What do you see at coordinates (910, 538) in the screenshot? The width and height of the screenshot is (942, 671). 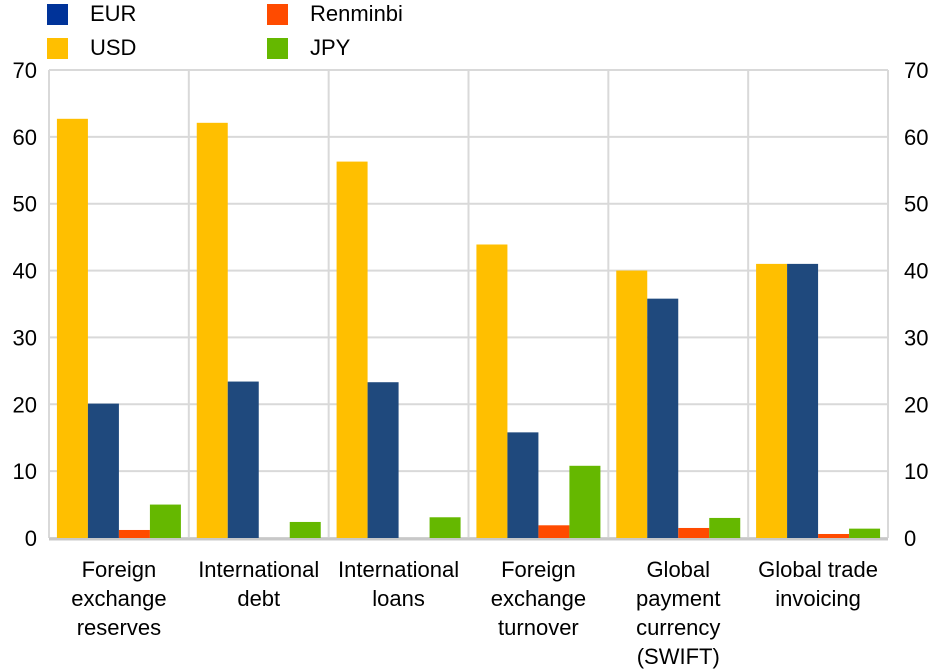 I see `y-tick-label-right: 0` at bounding box center [910, 538].